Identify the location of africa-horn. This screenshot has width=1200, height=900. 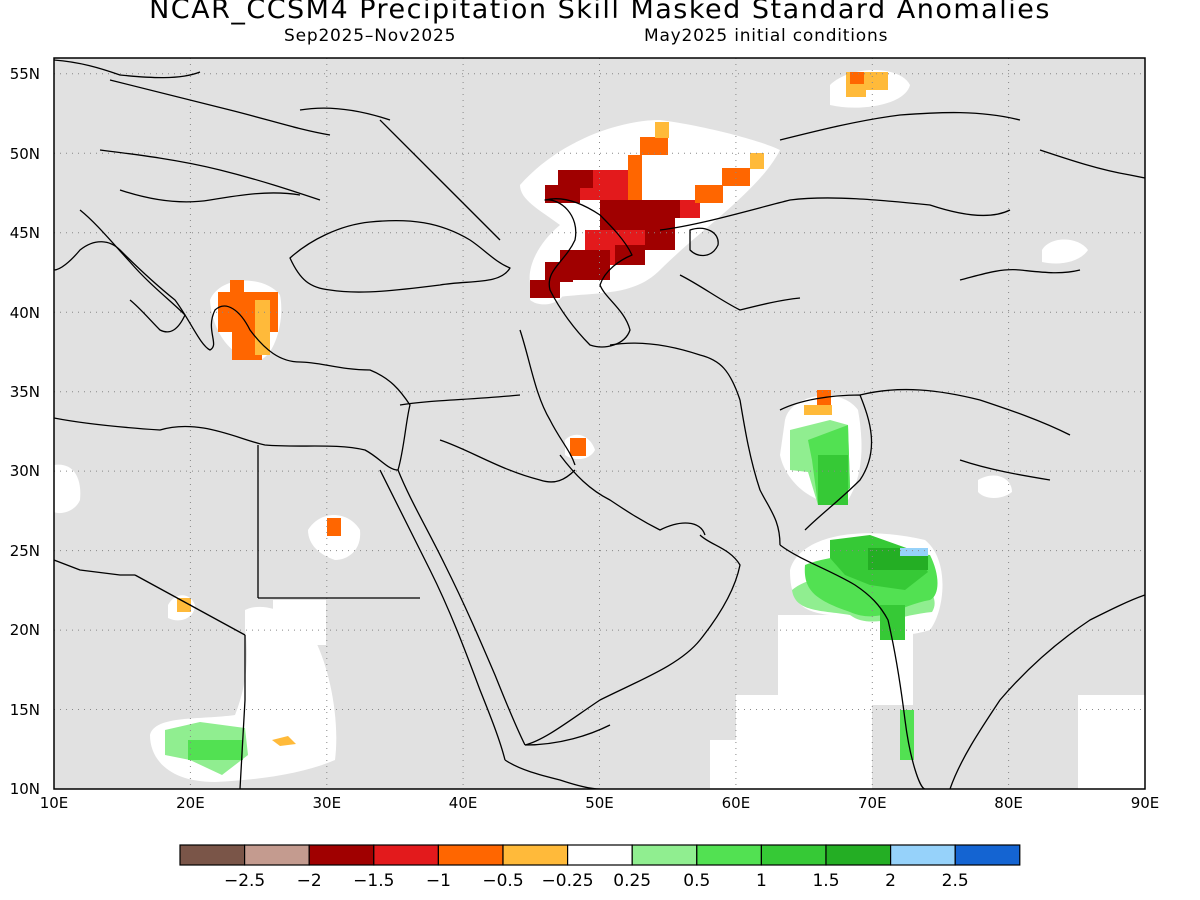
(552, 774).